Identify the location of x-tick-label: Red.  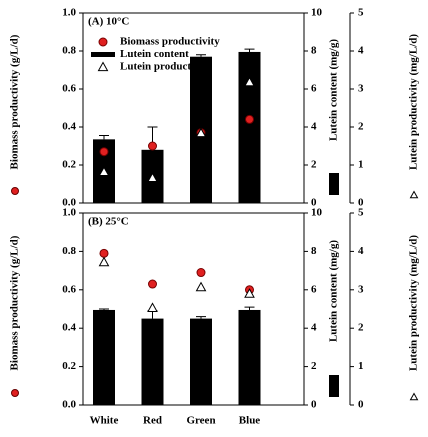
(152, 421).